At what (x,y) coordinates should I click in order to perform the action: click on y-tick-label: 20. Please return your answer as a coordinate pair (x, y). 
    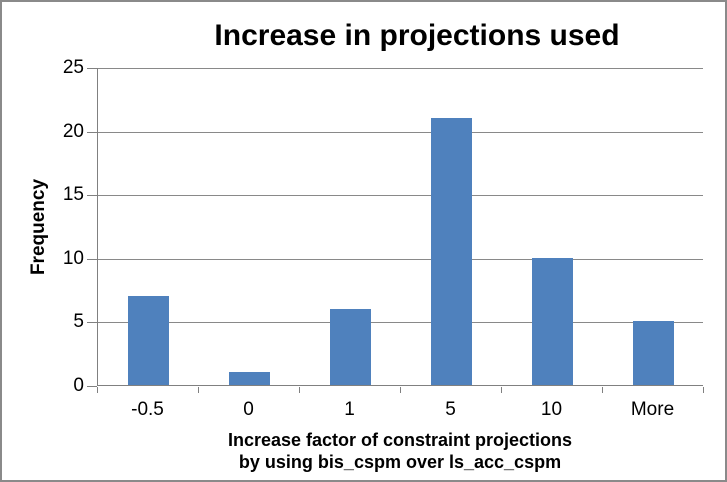
    Looking at the image, I should click on (73, 131).